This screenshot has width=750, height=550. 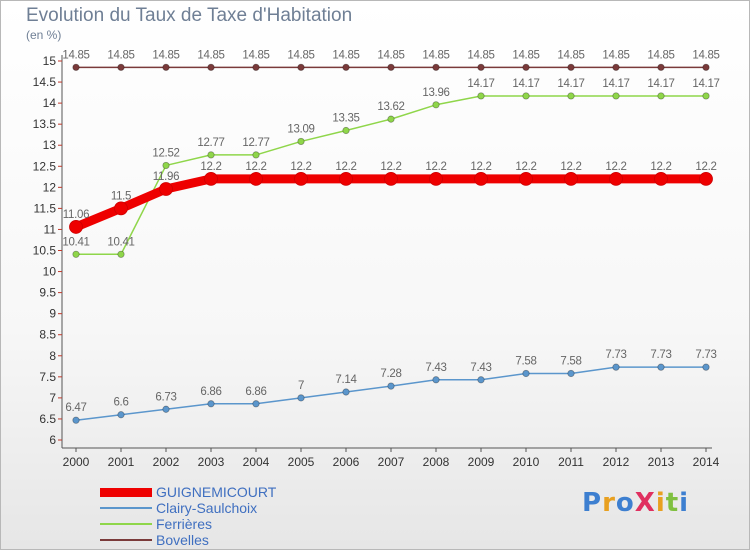 I want to click on y-tick-label: 8, so click(x=52, y=356).